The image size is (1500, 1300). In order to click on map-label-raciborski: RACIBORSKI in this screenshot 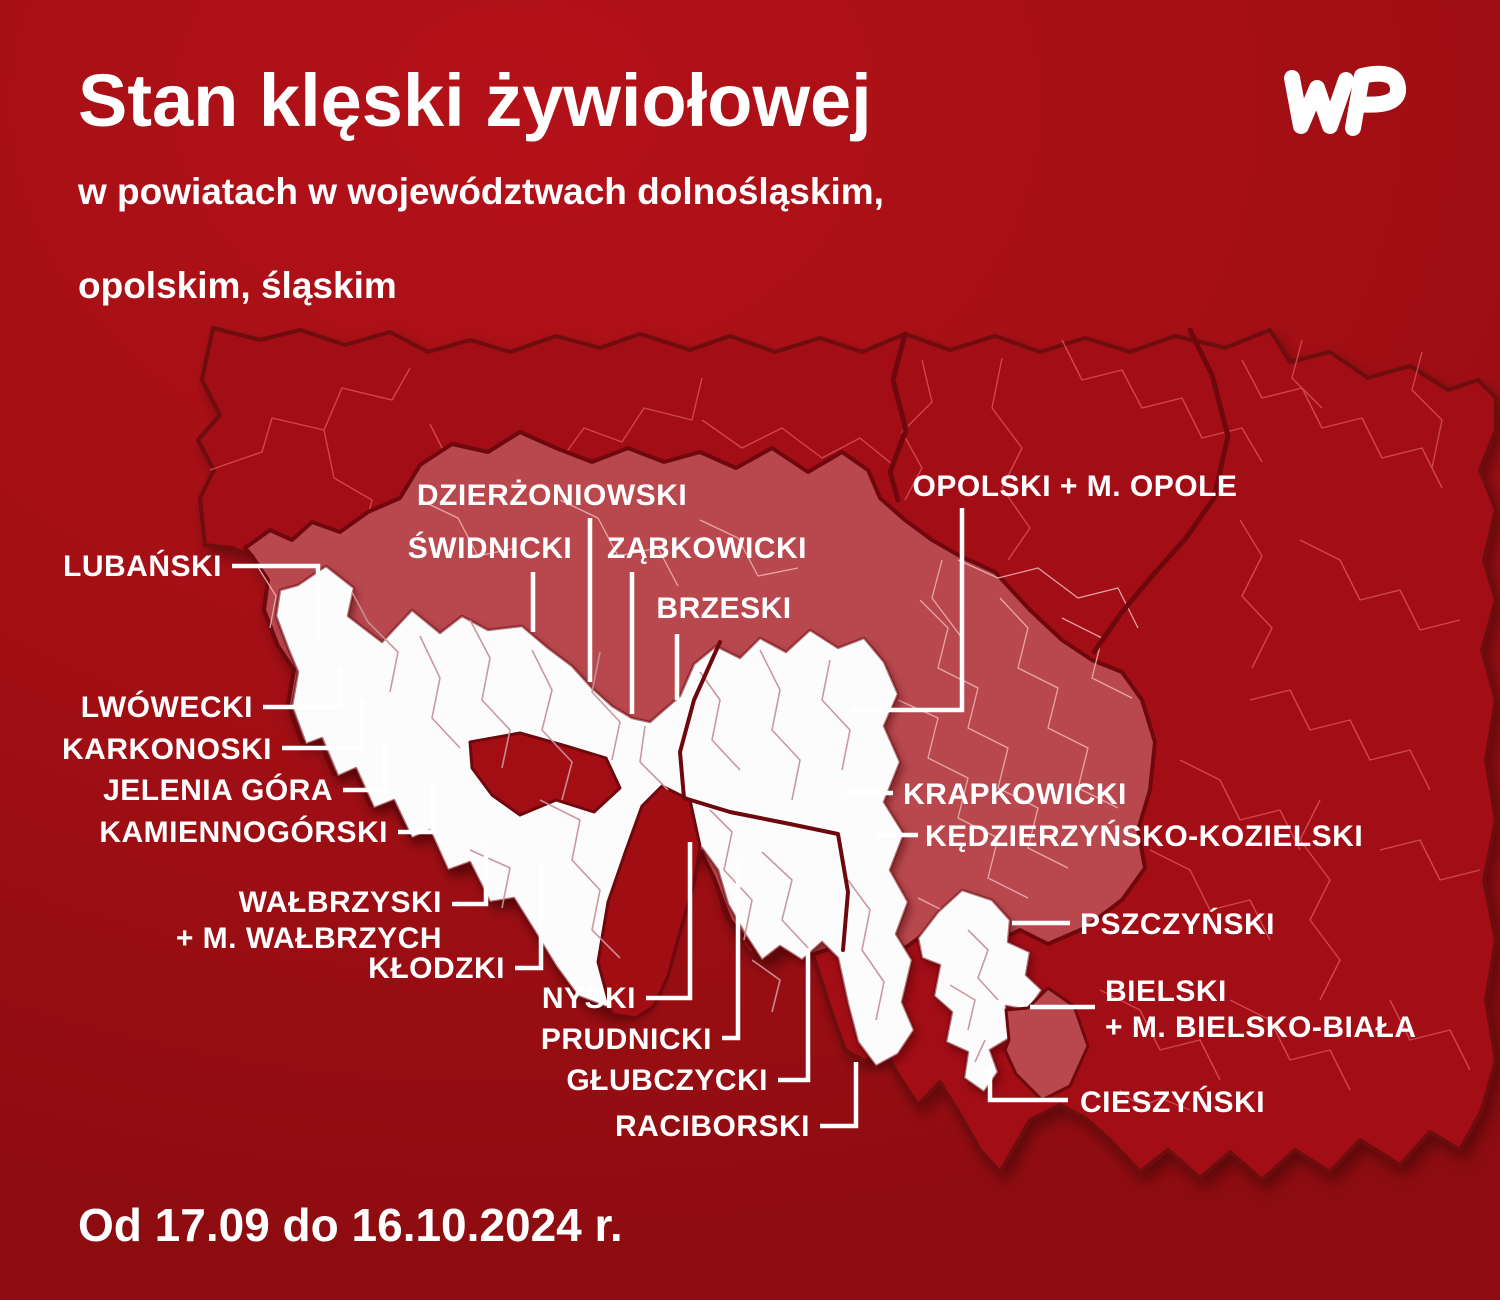, I will do `click(712, 1126)`.